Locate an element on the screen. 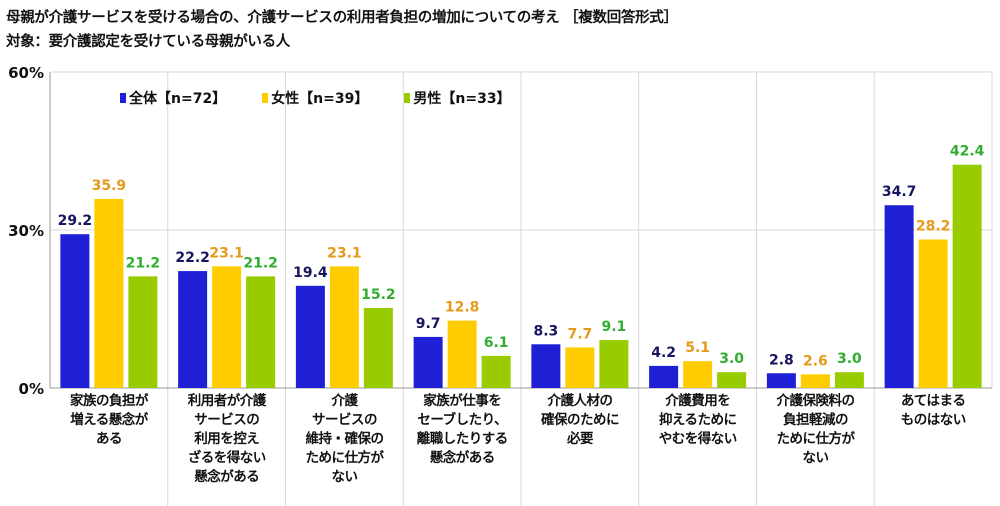  legend-item-female: 女性【n=39】 is located at coordinates (315, 98).